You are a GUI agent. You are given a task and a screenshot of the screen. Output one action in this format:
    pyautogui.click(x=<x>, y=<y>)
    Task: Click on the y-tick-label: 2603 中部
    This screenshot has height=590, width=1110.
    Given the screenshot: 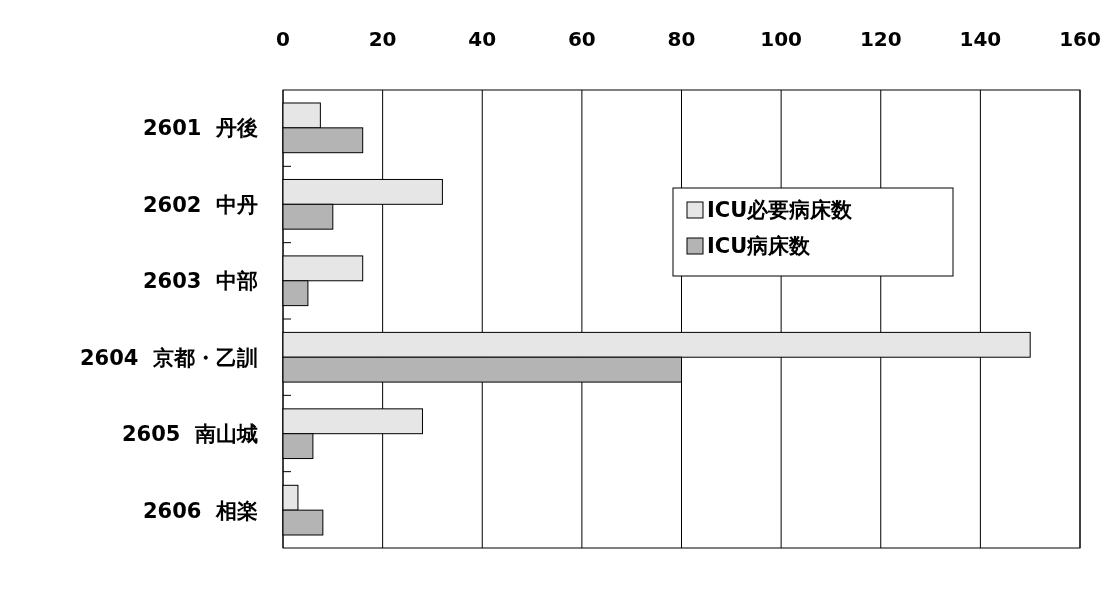 What is the action you would take?
    pyautogui.click(x=200, y=281)
    